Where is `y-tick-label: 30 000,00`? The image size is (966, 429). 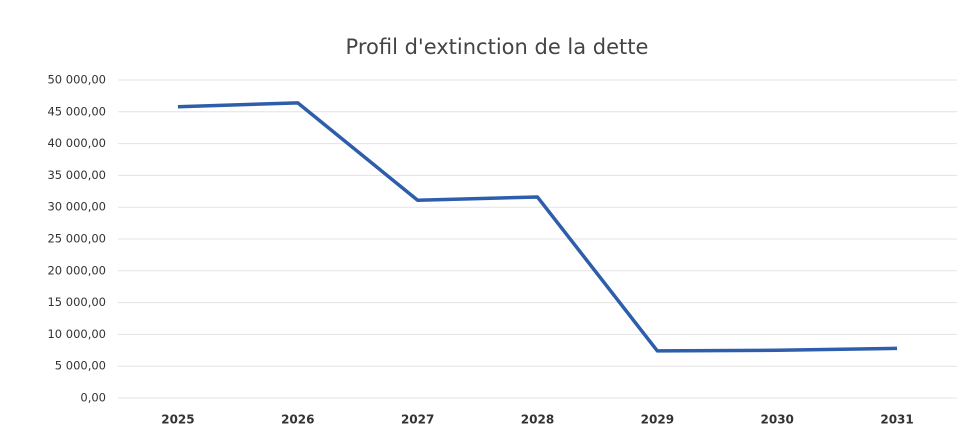 y-tick-label: 30 000,00 is located at coordinates (76, 207).